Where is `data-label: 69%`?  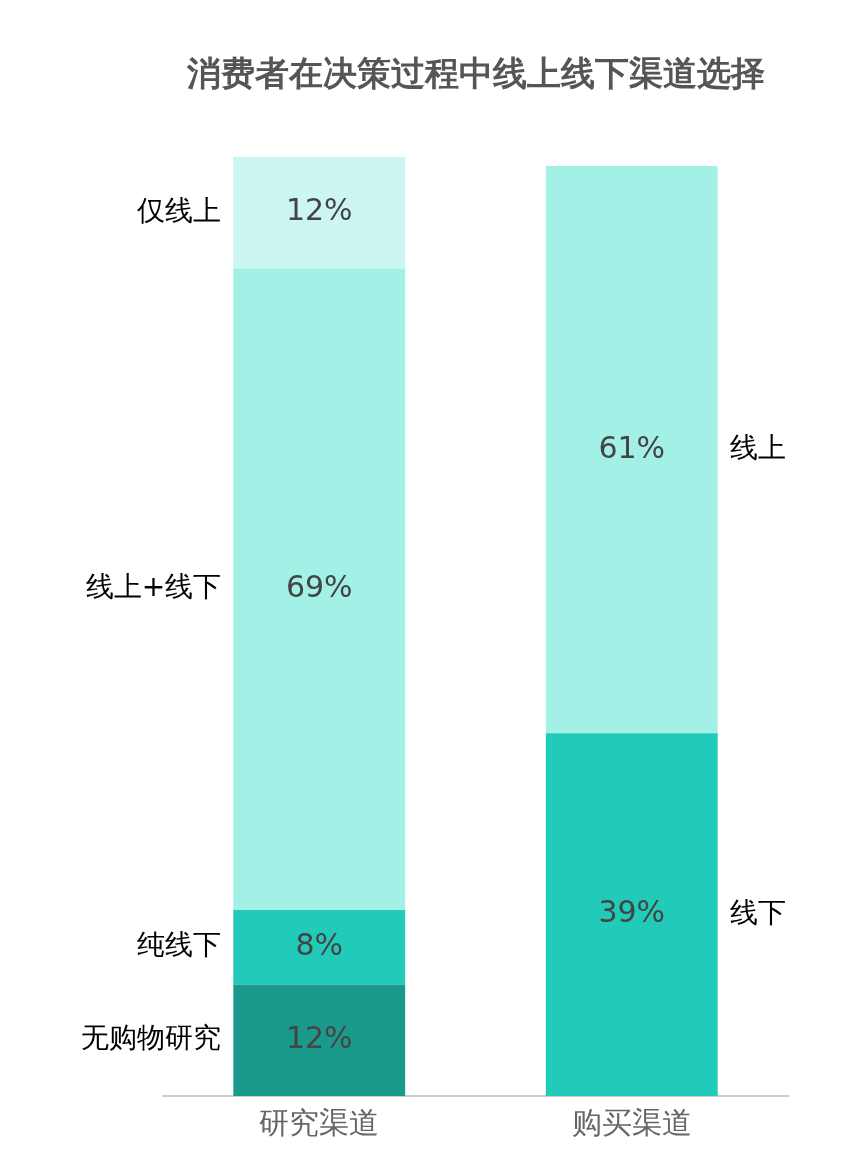
data-label: 69% is located at coordinates (319, 586).